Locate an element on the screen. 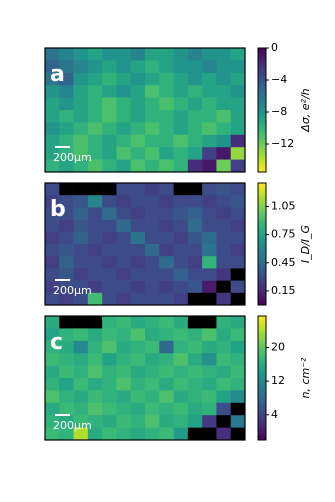 The width and height of the screenshot is (335, 502). colorbar-tick-label: 4 is located at coordinates (274, 414).